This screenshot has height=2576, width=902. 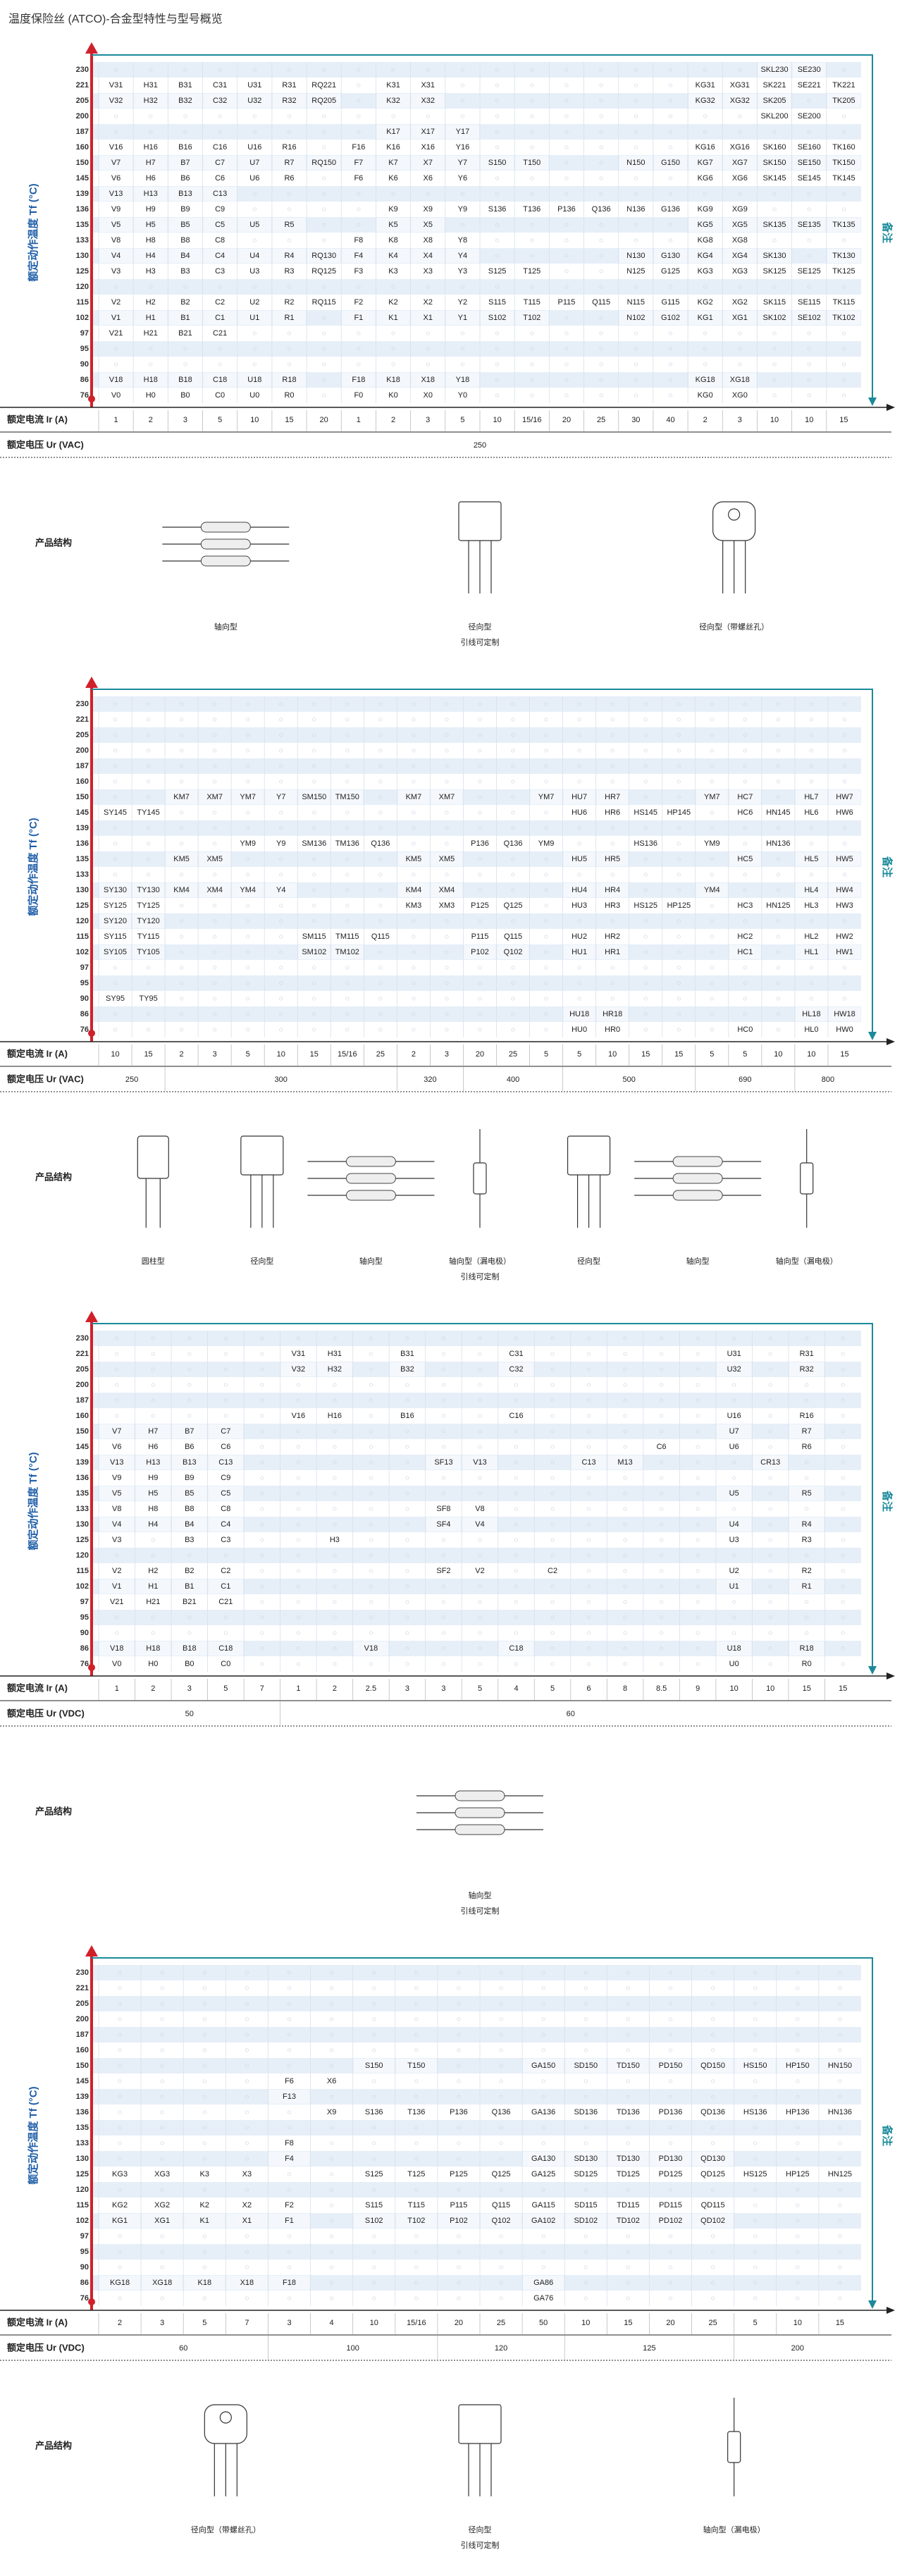 What do you see at coordinates (778, 905) in the screenshot?
I see `model-code: HN125` at bounding box center [778, 905].